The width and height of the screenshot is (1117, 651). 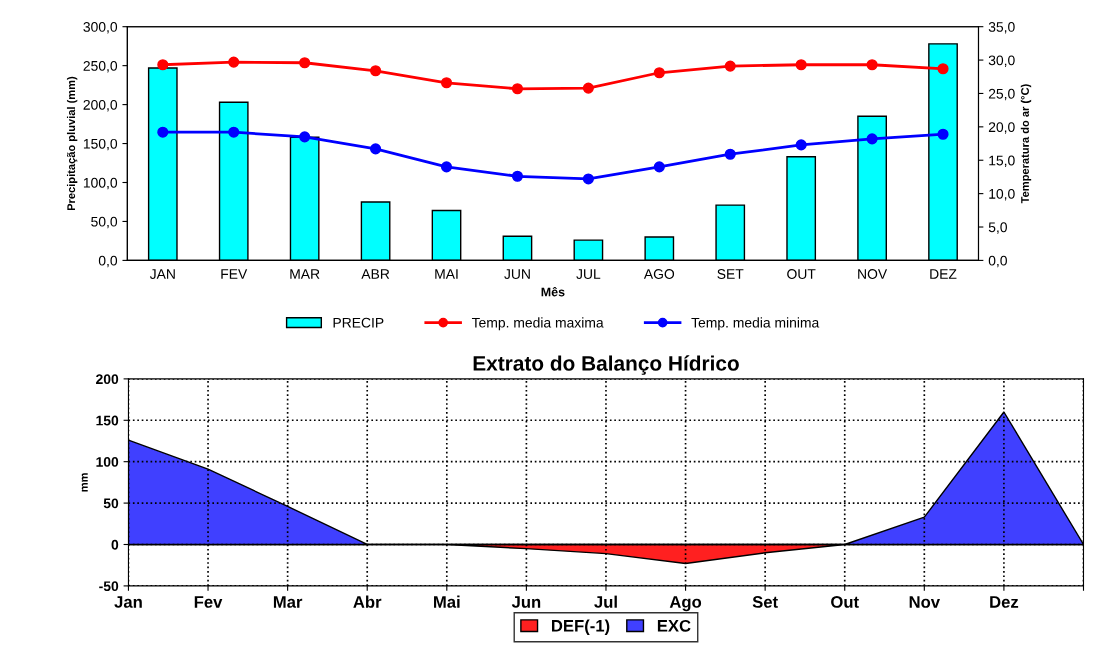 What do you see at coordinates (115, 544) in the screenshot?
I see `y-tick-label: 0` at bounding box center [115, 544].